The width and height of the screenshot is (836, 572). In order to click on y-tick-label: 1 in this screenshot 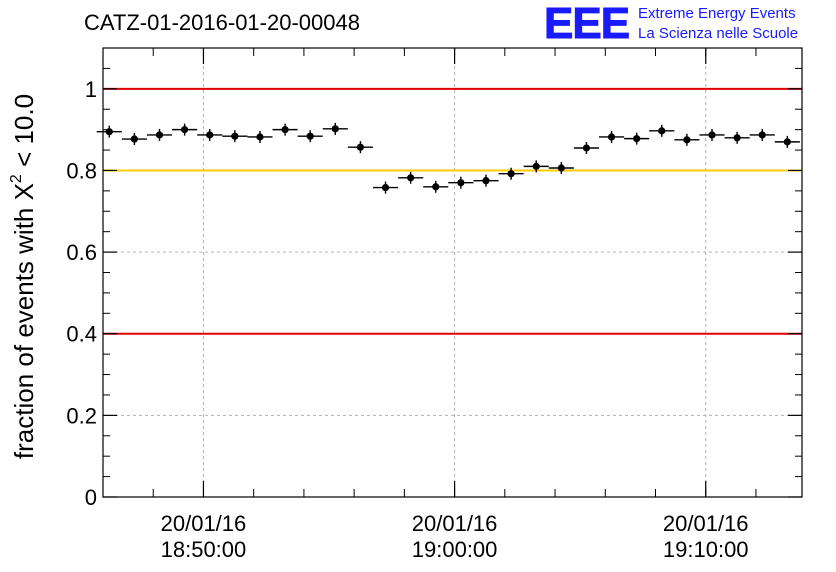, I will do `click(91, 89)`.